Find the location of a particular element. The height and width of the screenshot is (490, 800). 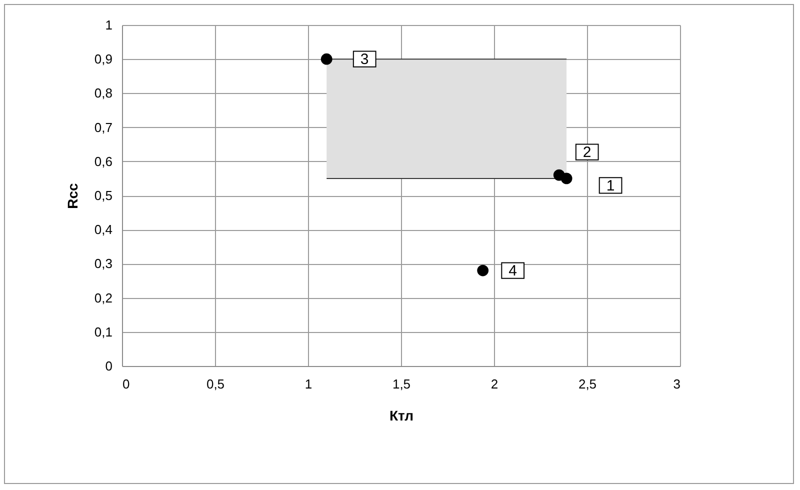

y-tick-label: 0,3 is located at coordinates (103, 264).